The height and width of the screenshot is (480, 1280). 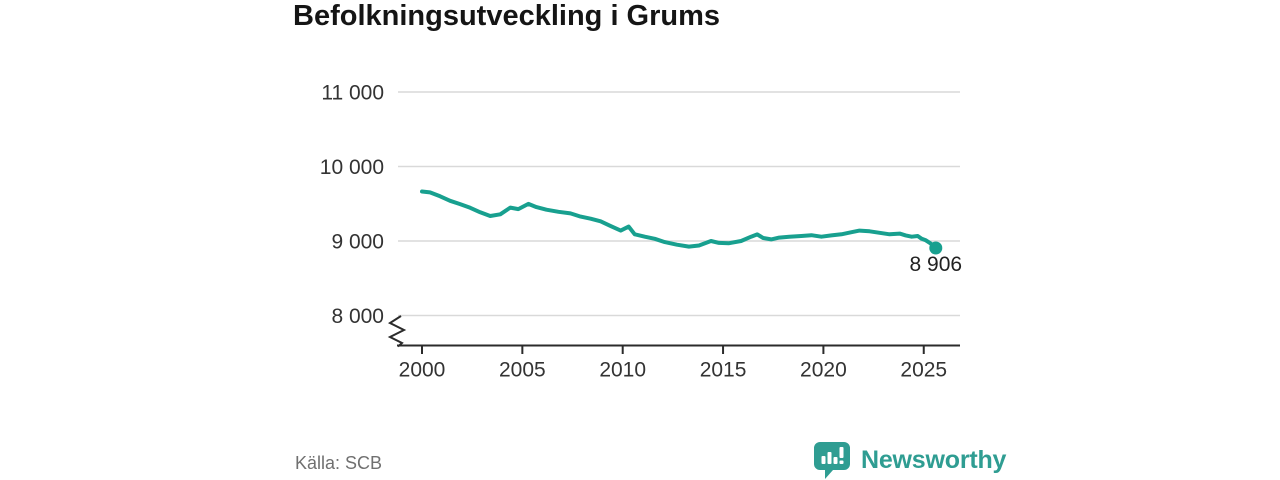 I want to click on newsworthy-wordmark: Newsworthy, so click(x=934, y=459).